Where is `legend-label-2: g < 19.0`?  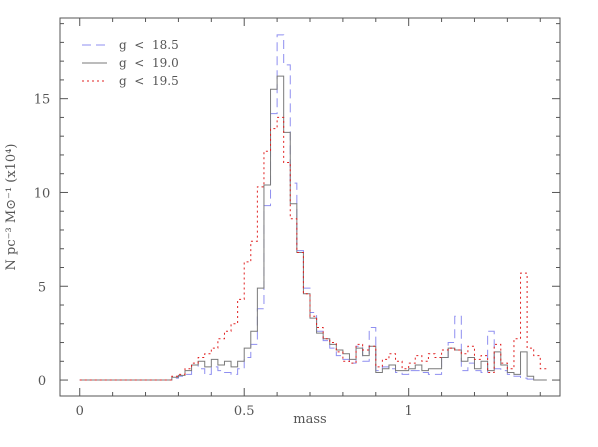 legend-label-2: g < 19.0 is located at coordinates (149, 63).